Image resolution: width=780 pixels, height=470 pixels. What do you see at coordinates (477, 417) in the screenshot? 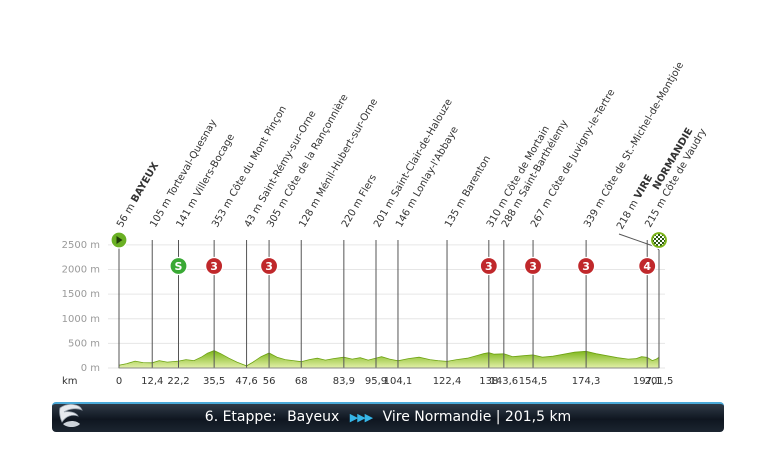
I see `banner-to: Vire Normandie | 201,5 km` at bounding box center [477, 417].